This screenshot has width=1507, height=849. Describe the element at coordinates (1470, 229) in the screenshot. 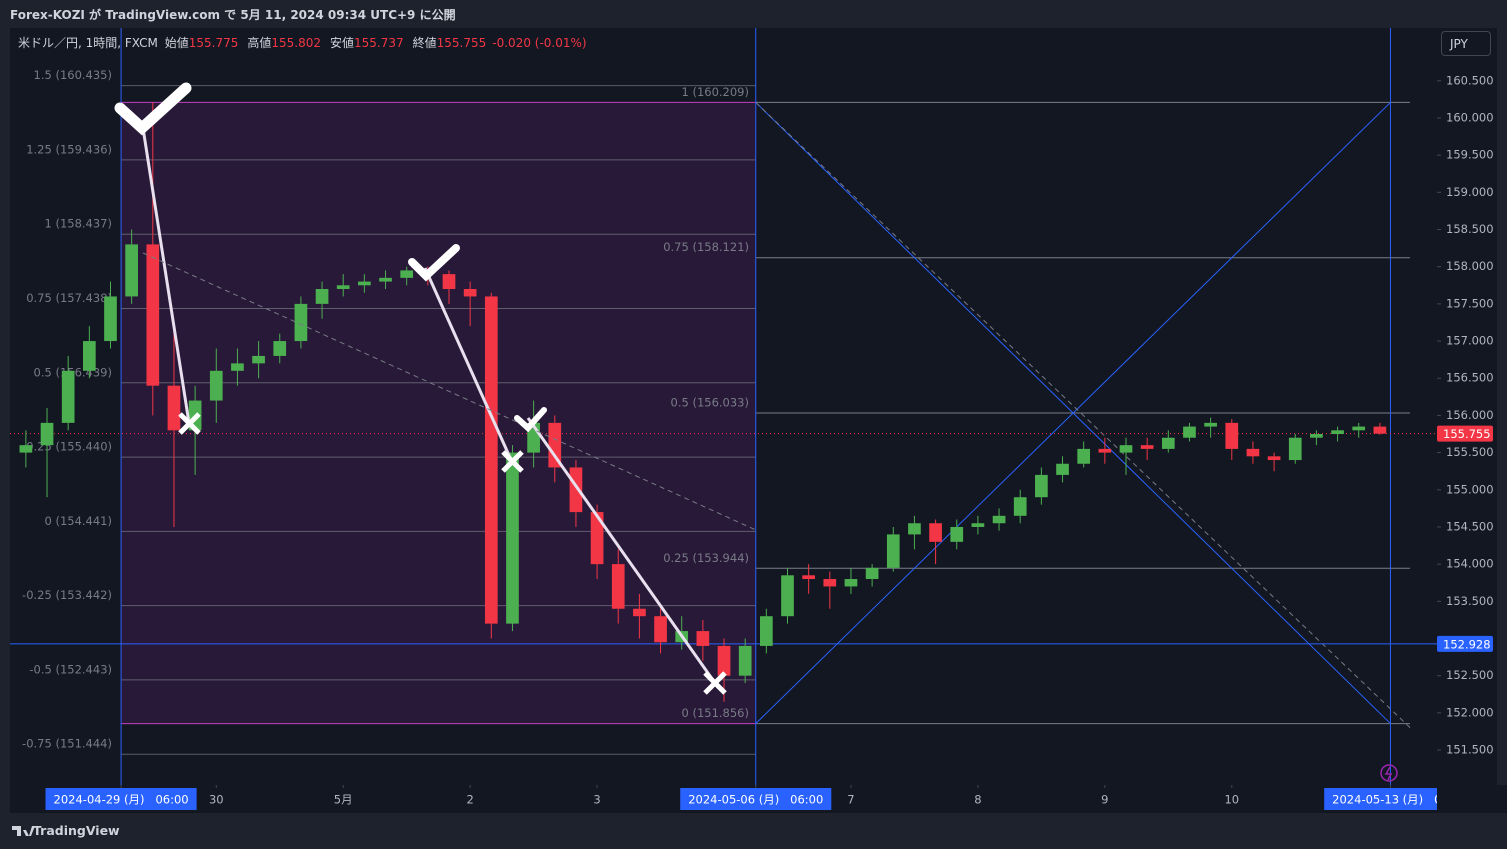

I see `y-tick-label: 158.500` at that location.